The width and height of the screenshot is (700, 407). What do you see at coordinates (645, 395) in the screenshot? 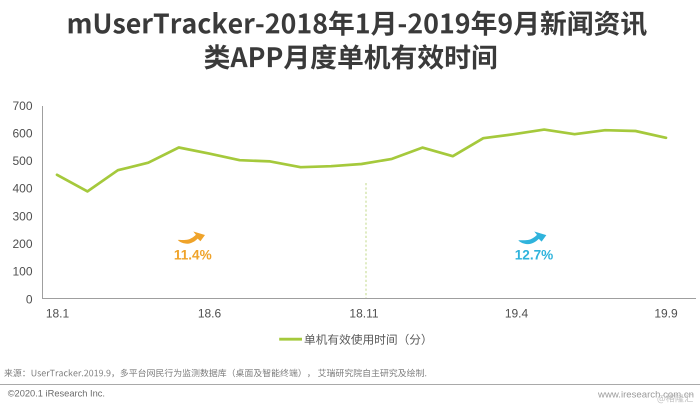
I see `svg-text: www.iresearch.com.cn` at bounding box center [645, 395].